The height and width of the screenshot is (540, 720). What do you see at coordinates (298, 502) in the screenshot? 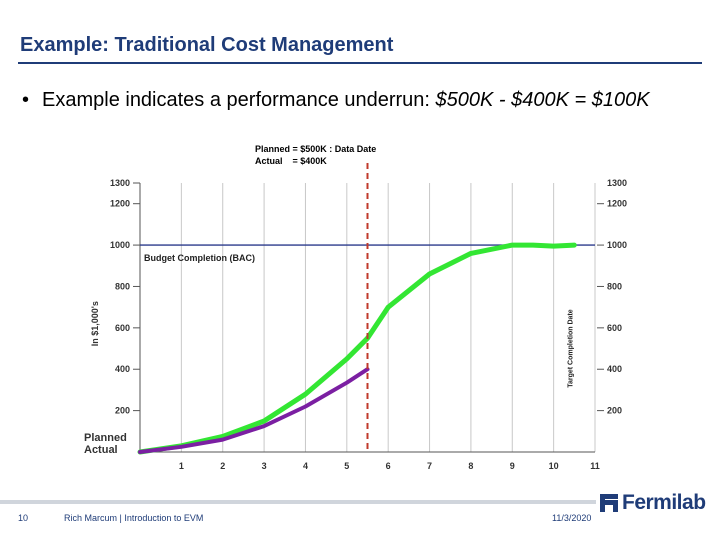
I see `footer-divider` at bounding box center [298, 502].